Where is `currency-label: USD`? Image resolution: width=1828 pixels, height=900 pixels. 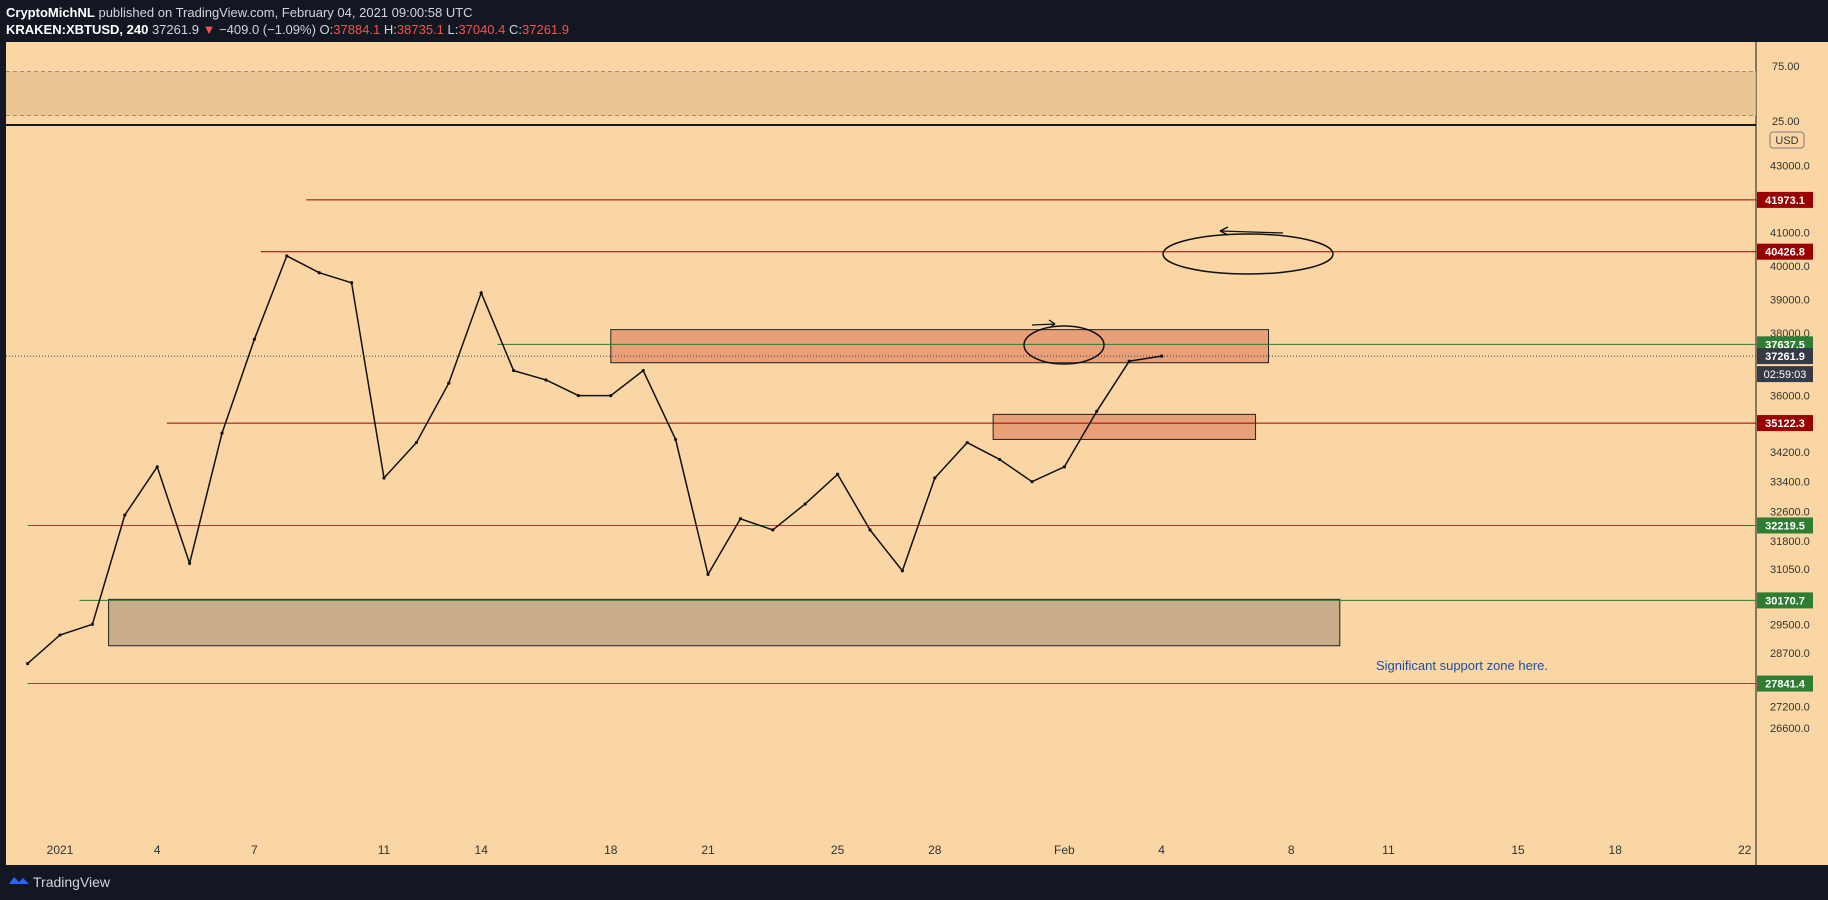 currency-label: USD is located at coordinates (1786, 141).